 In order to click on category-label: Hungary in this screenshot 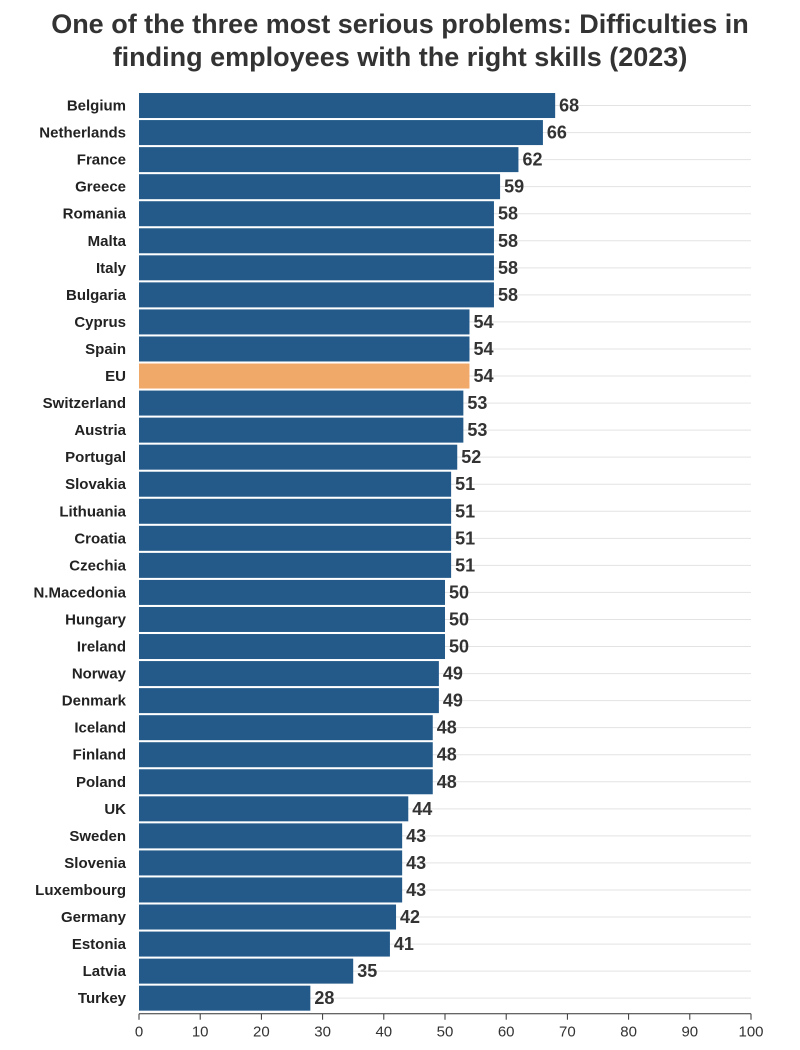, I will do `click(96, 619)`.